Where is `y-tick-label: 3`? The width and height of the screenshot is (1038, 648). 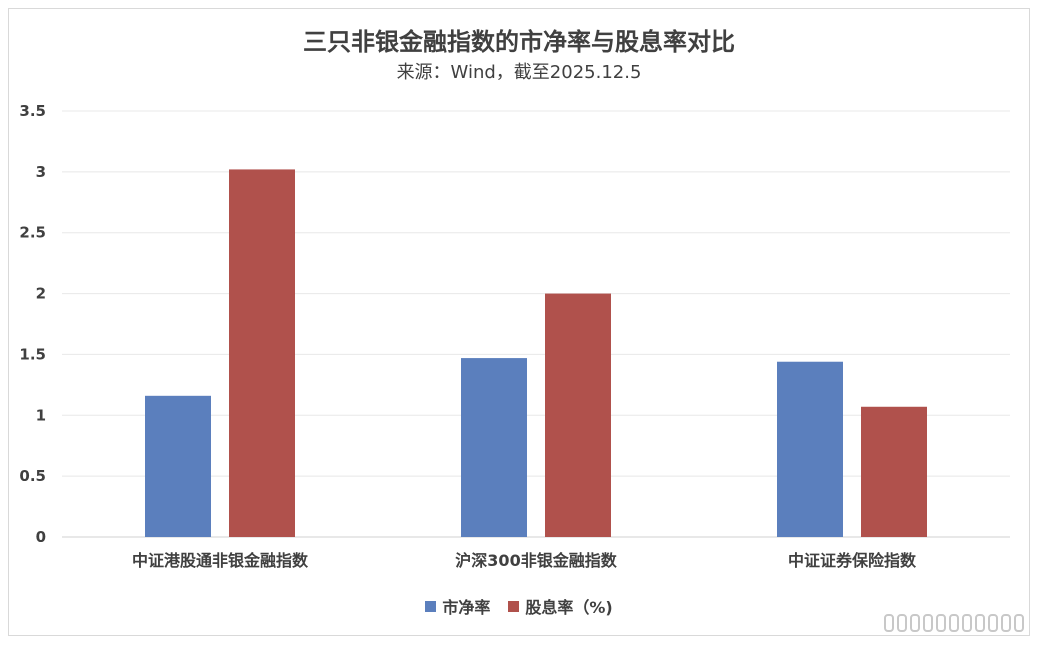 y-tick-label: 3 is located at coordinates (41, 172).